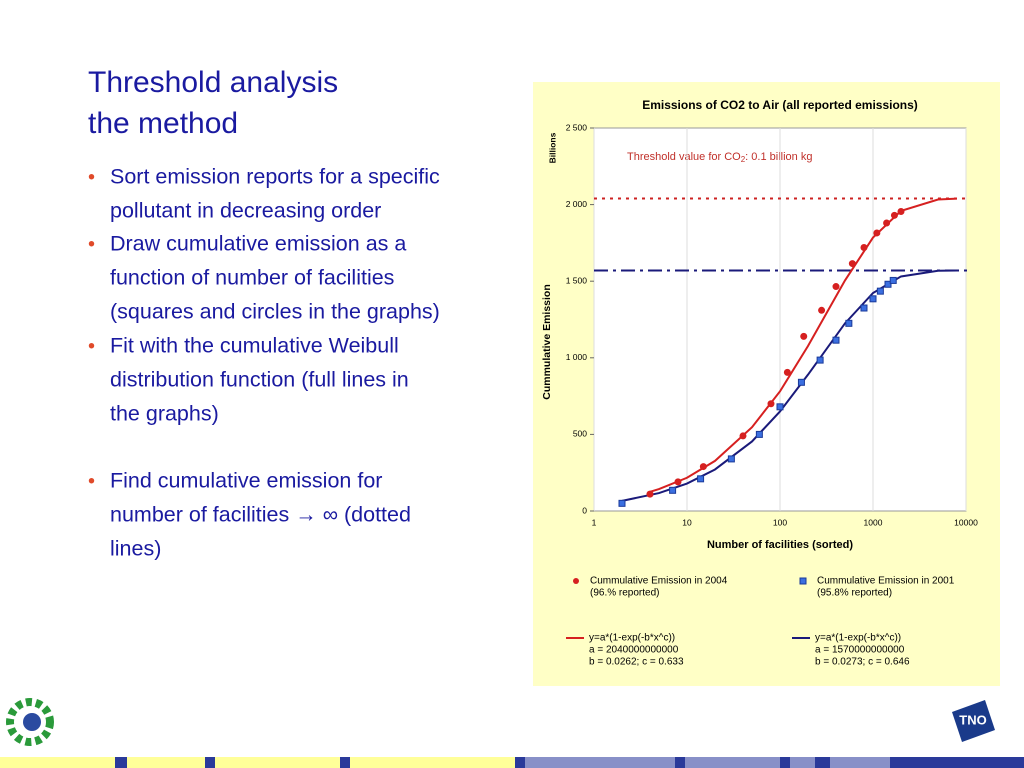 The width and height of the screenshot is (1024, 768). I want to click on left-logo, so click(30, 722).